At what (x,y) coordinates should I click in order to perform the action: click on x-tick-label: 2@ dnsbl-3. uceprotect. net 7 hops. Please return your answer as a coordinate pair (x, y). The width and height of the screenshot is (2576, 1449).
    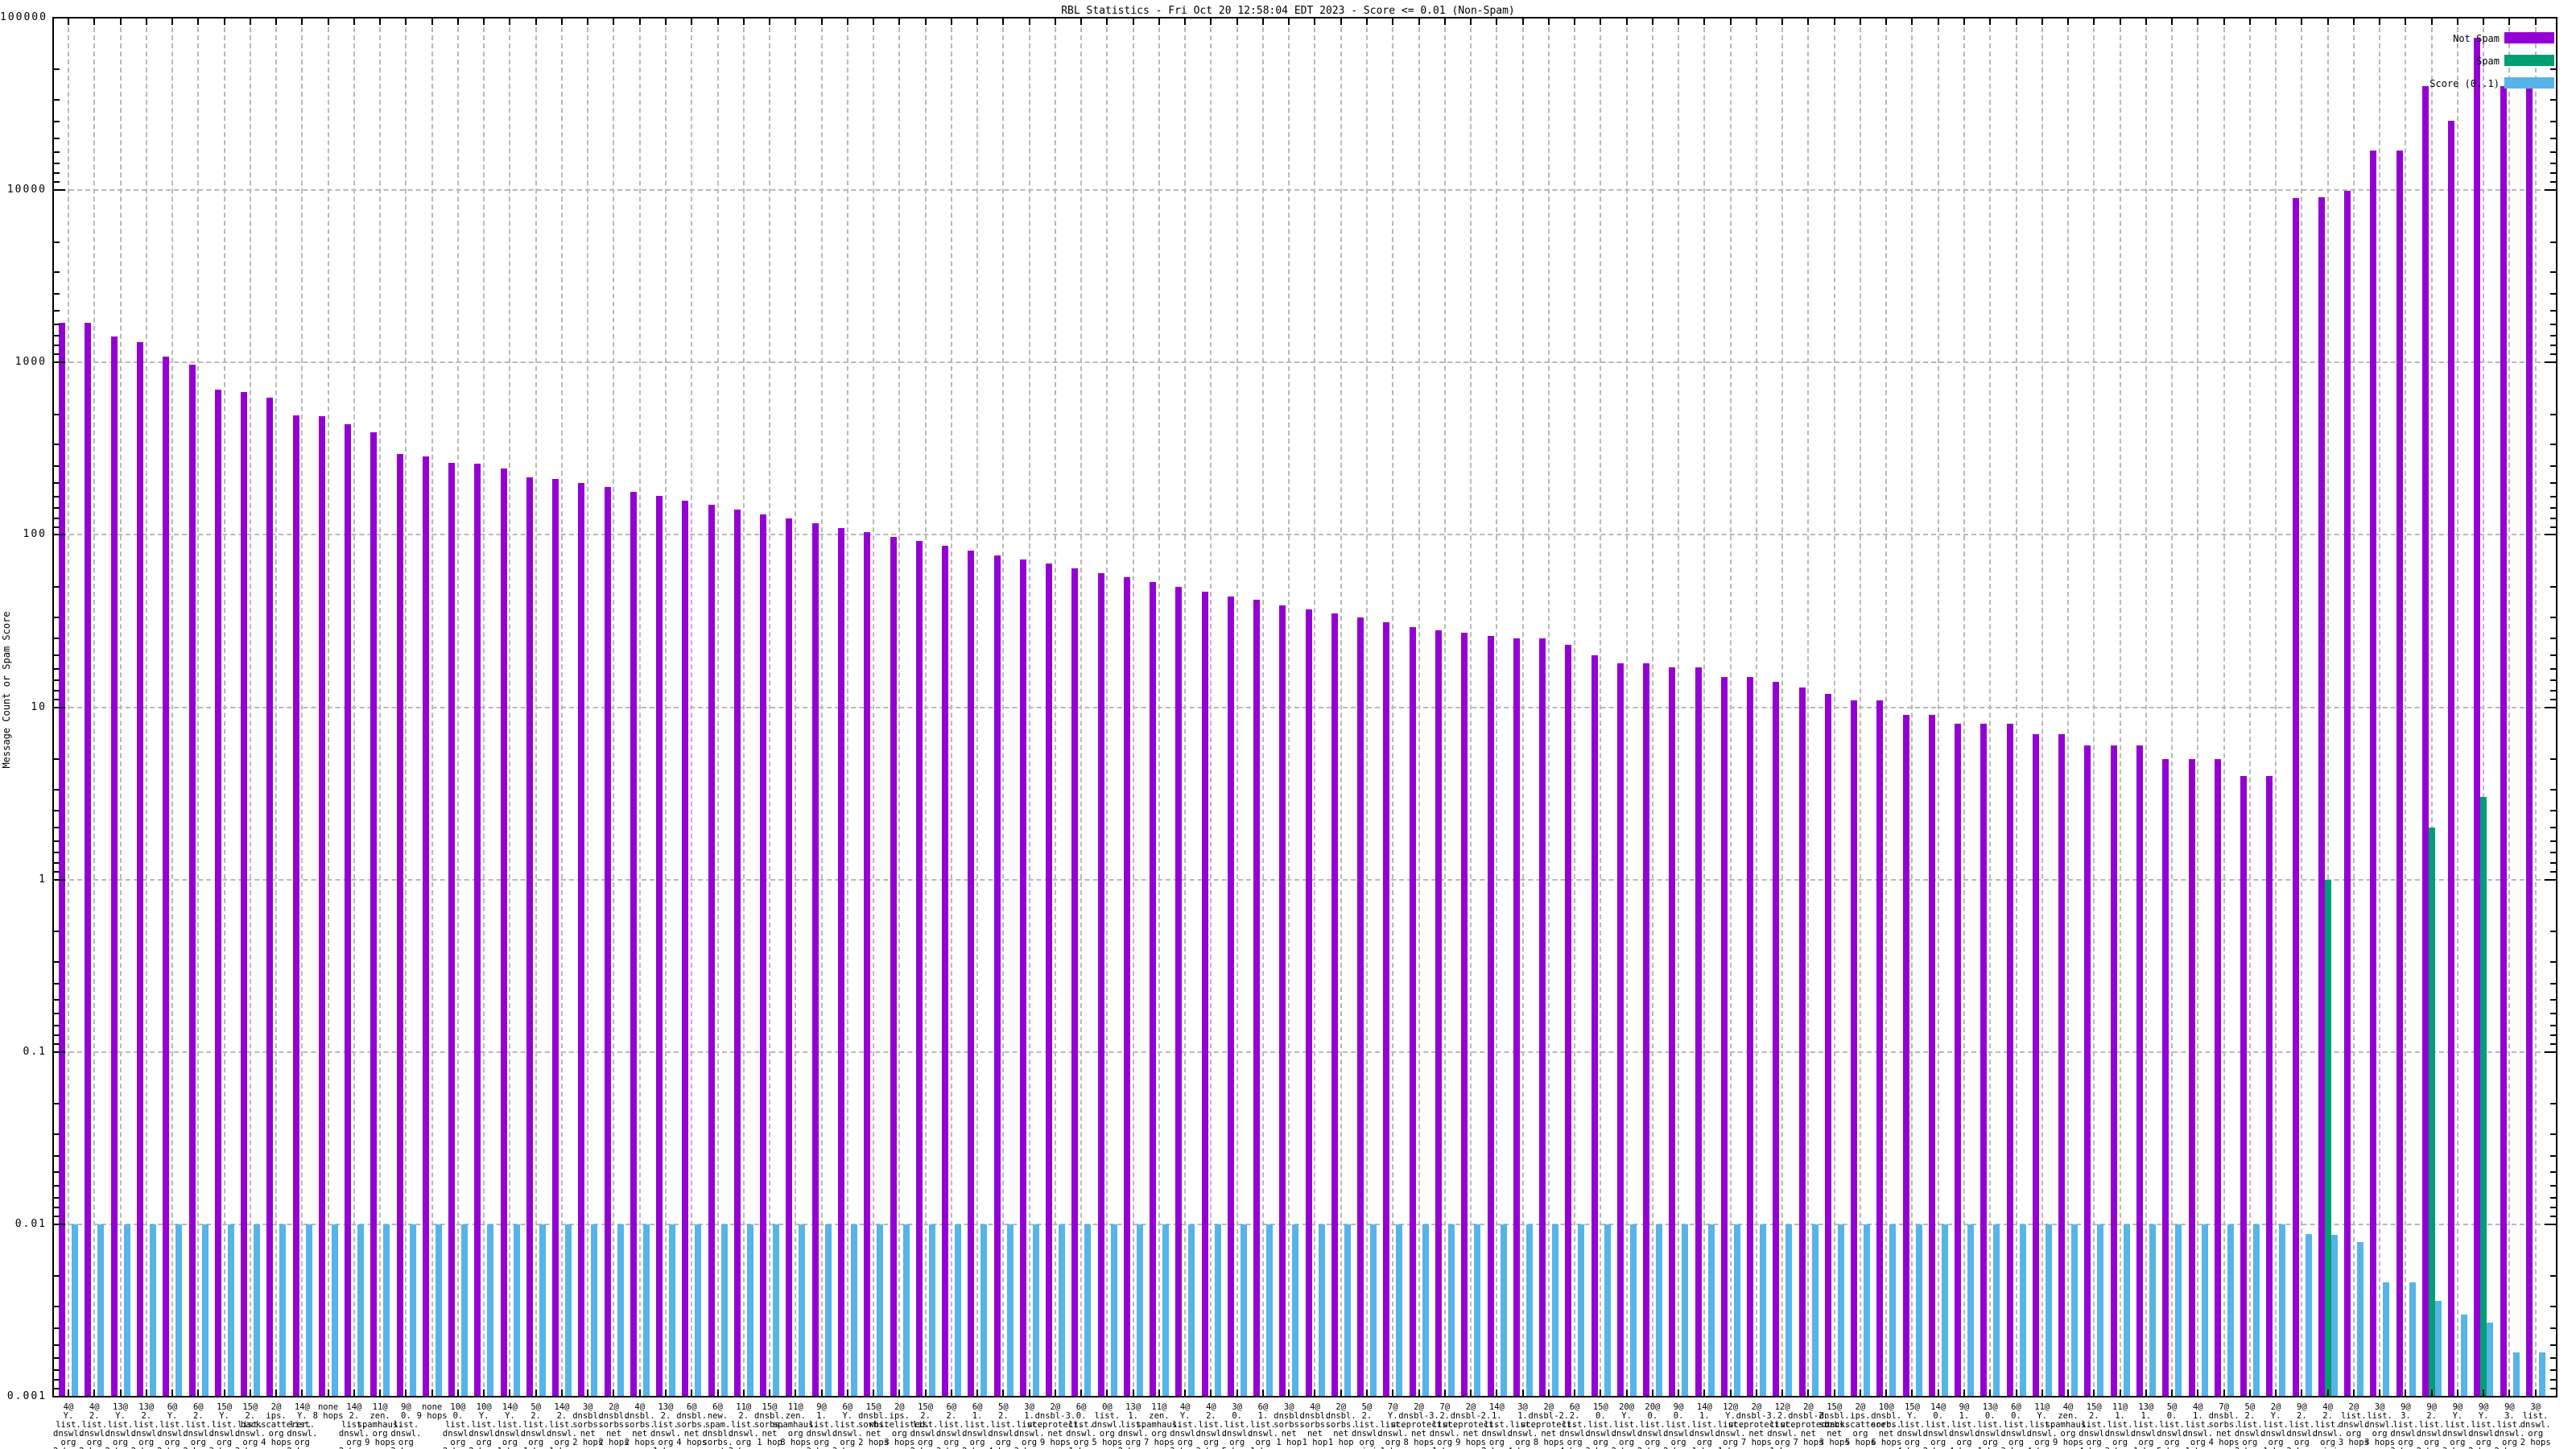
    Looking at the image, I should click on (1756, 1425).